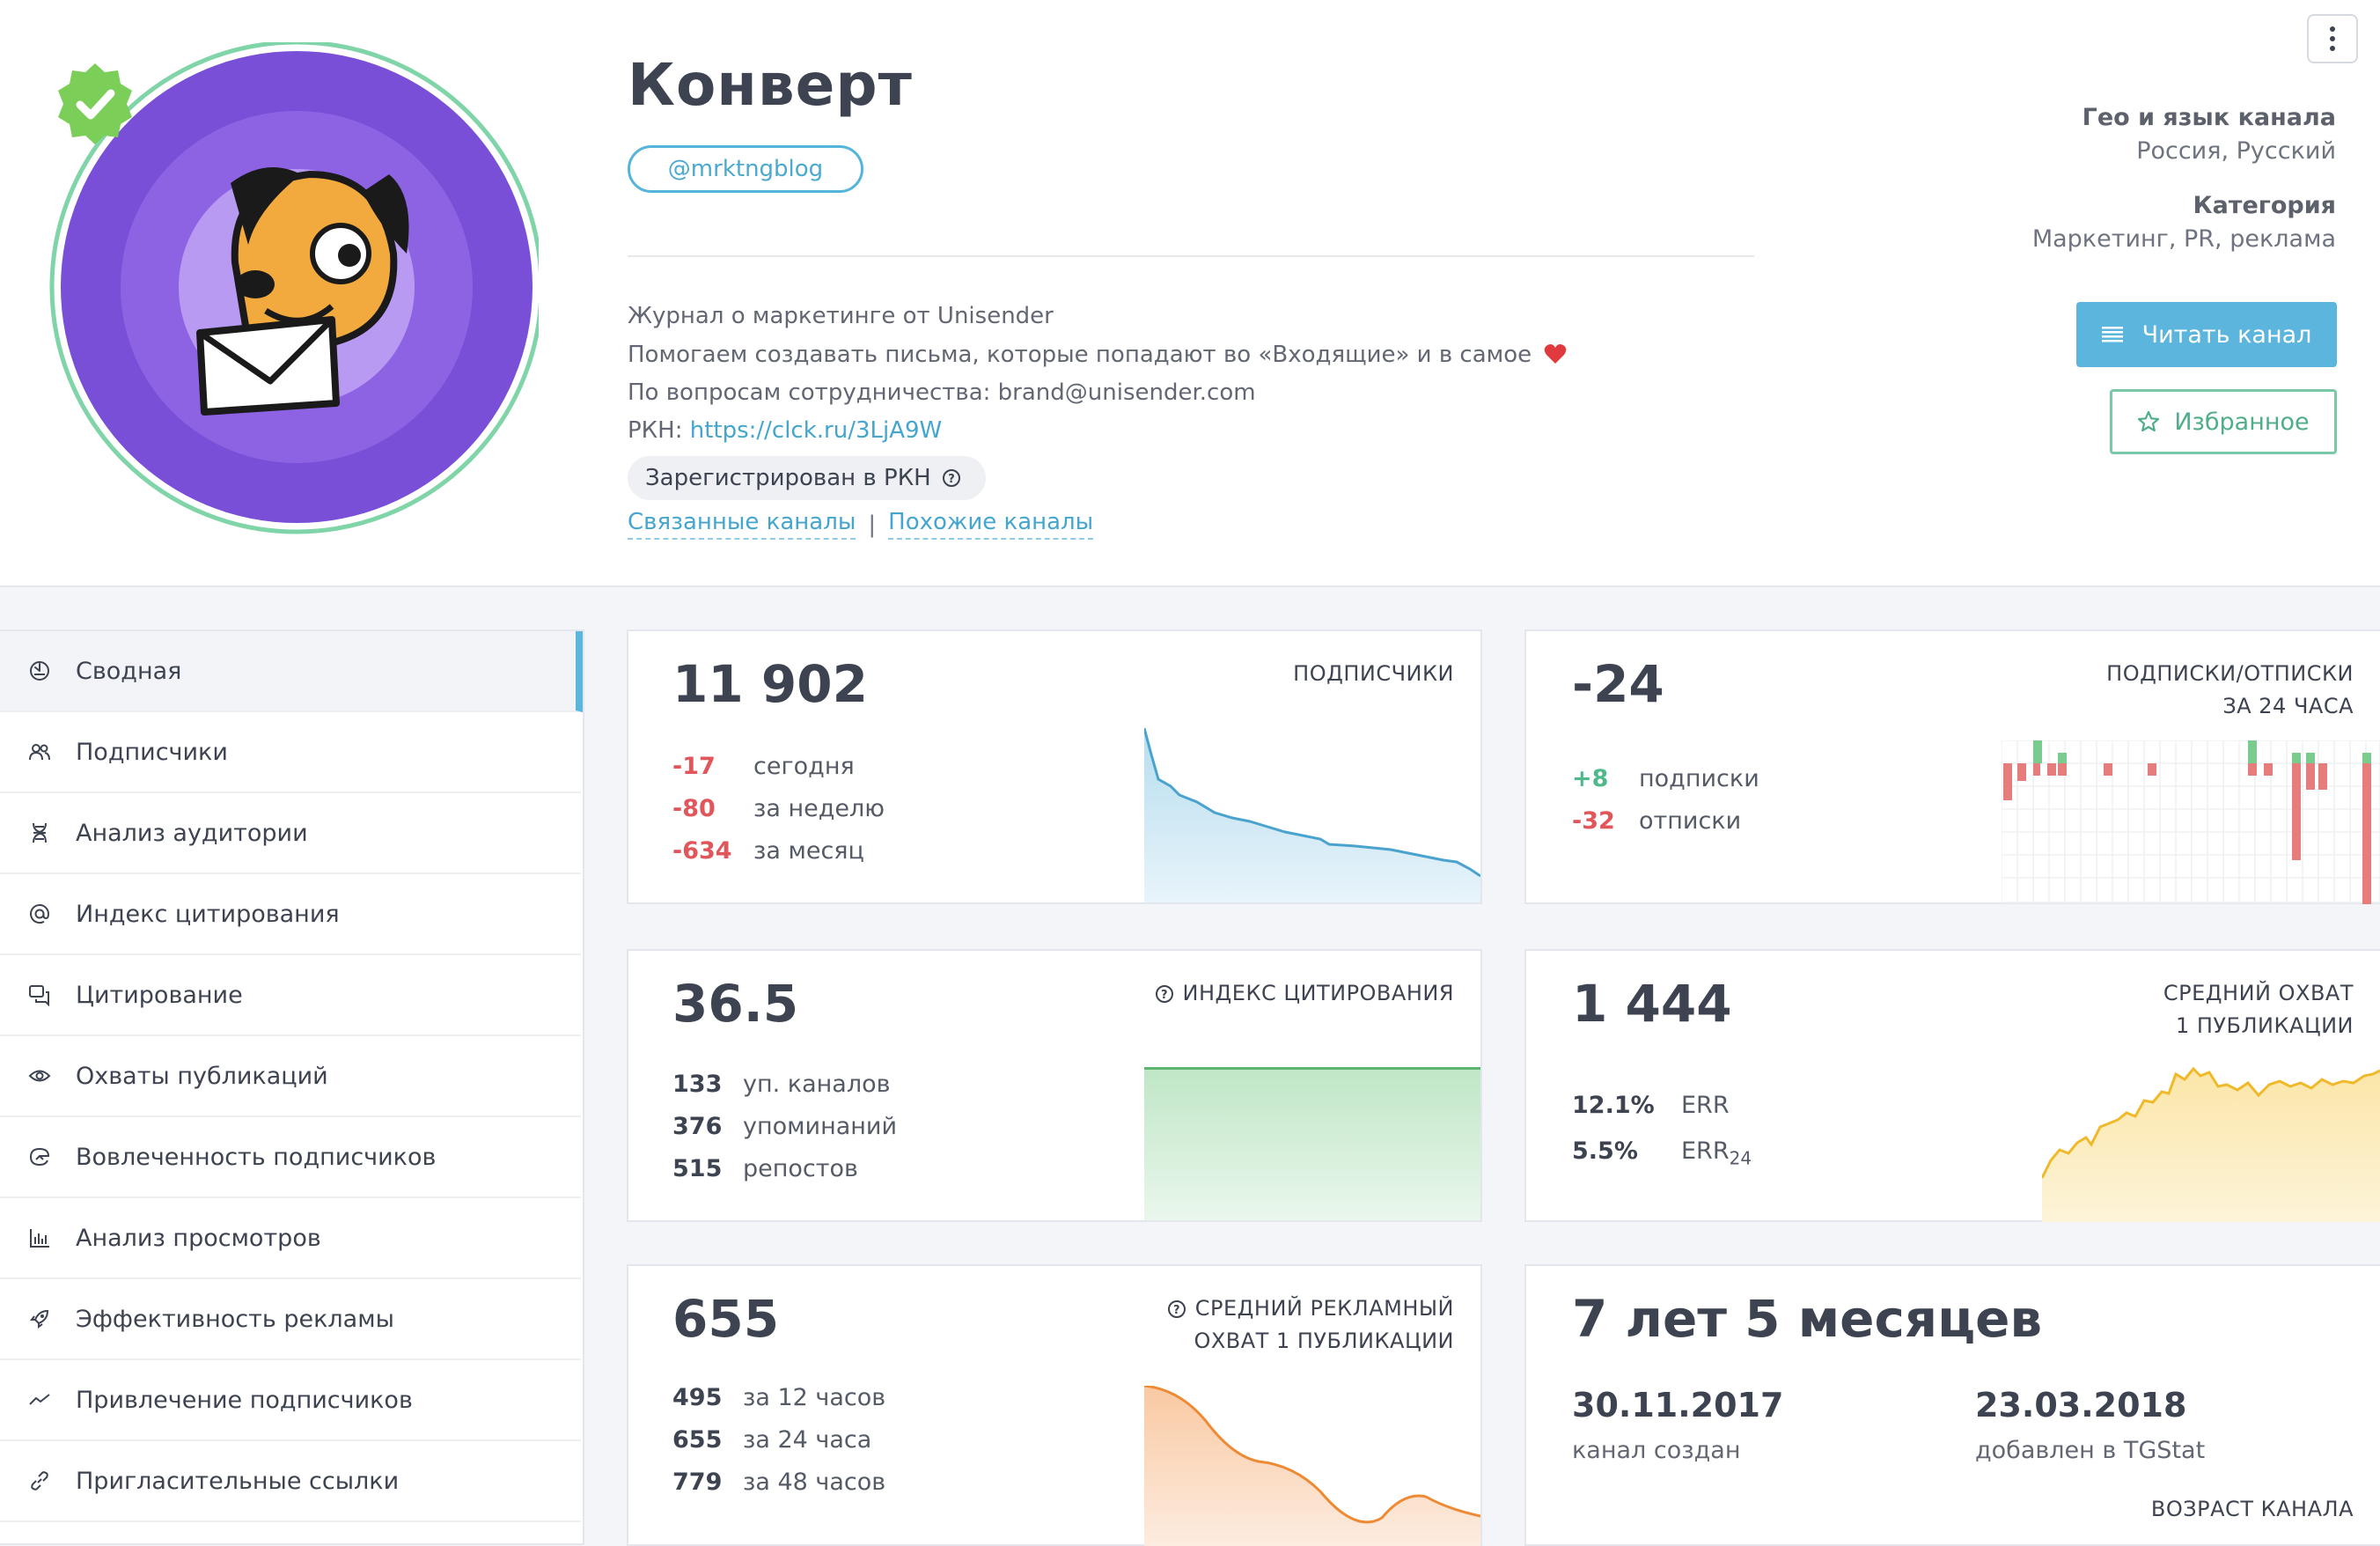 Image resolution: width=2380 pixels, height=1546 pixels. Describe the element at coordinates (2090, 1450) in the screenshot. I see `added-label: добавлен в TGStat` at that location.